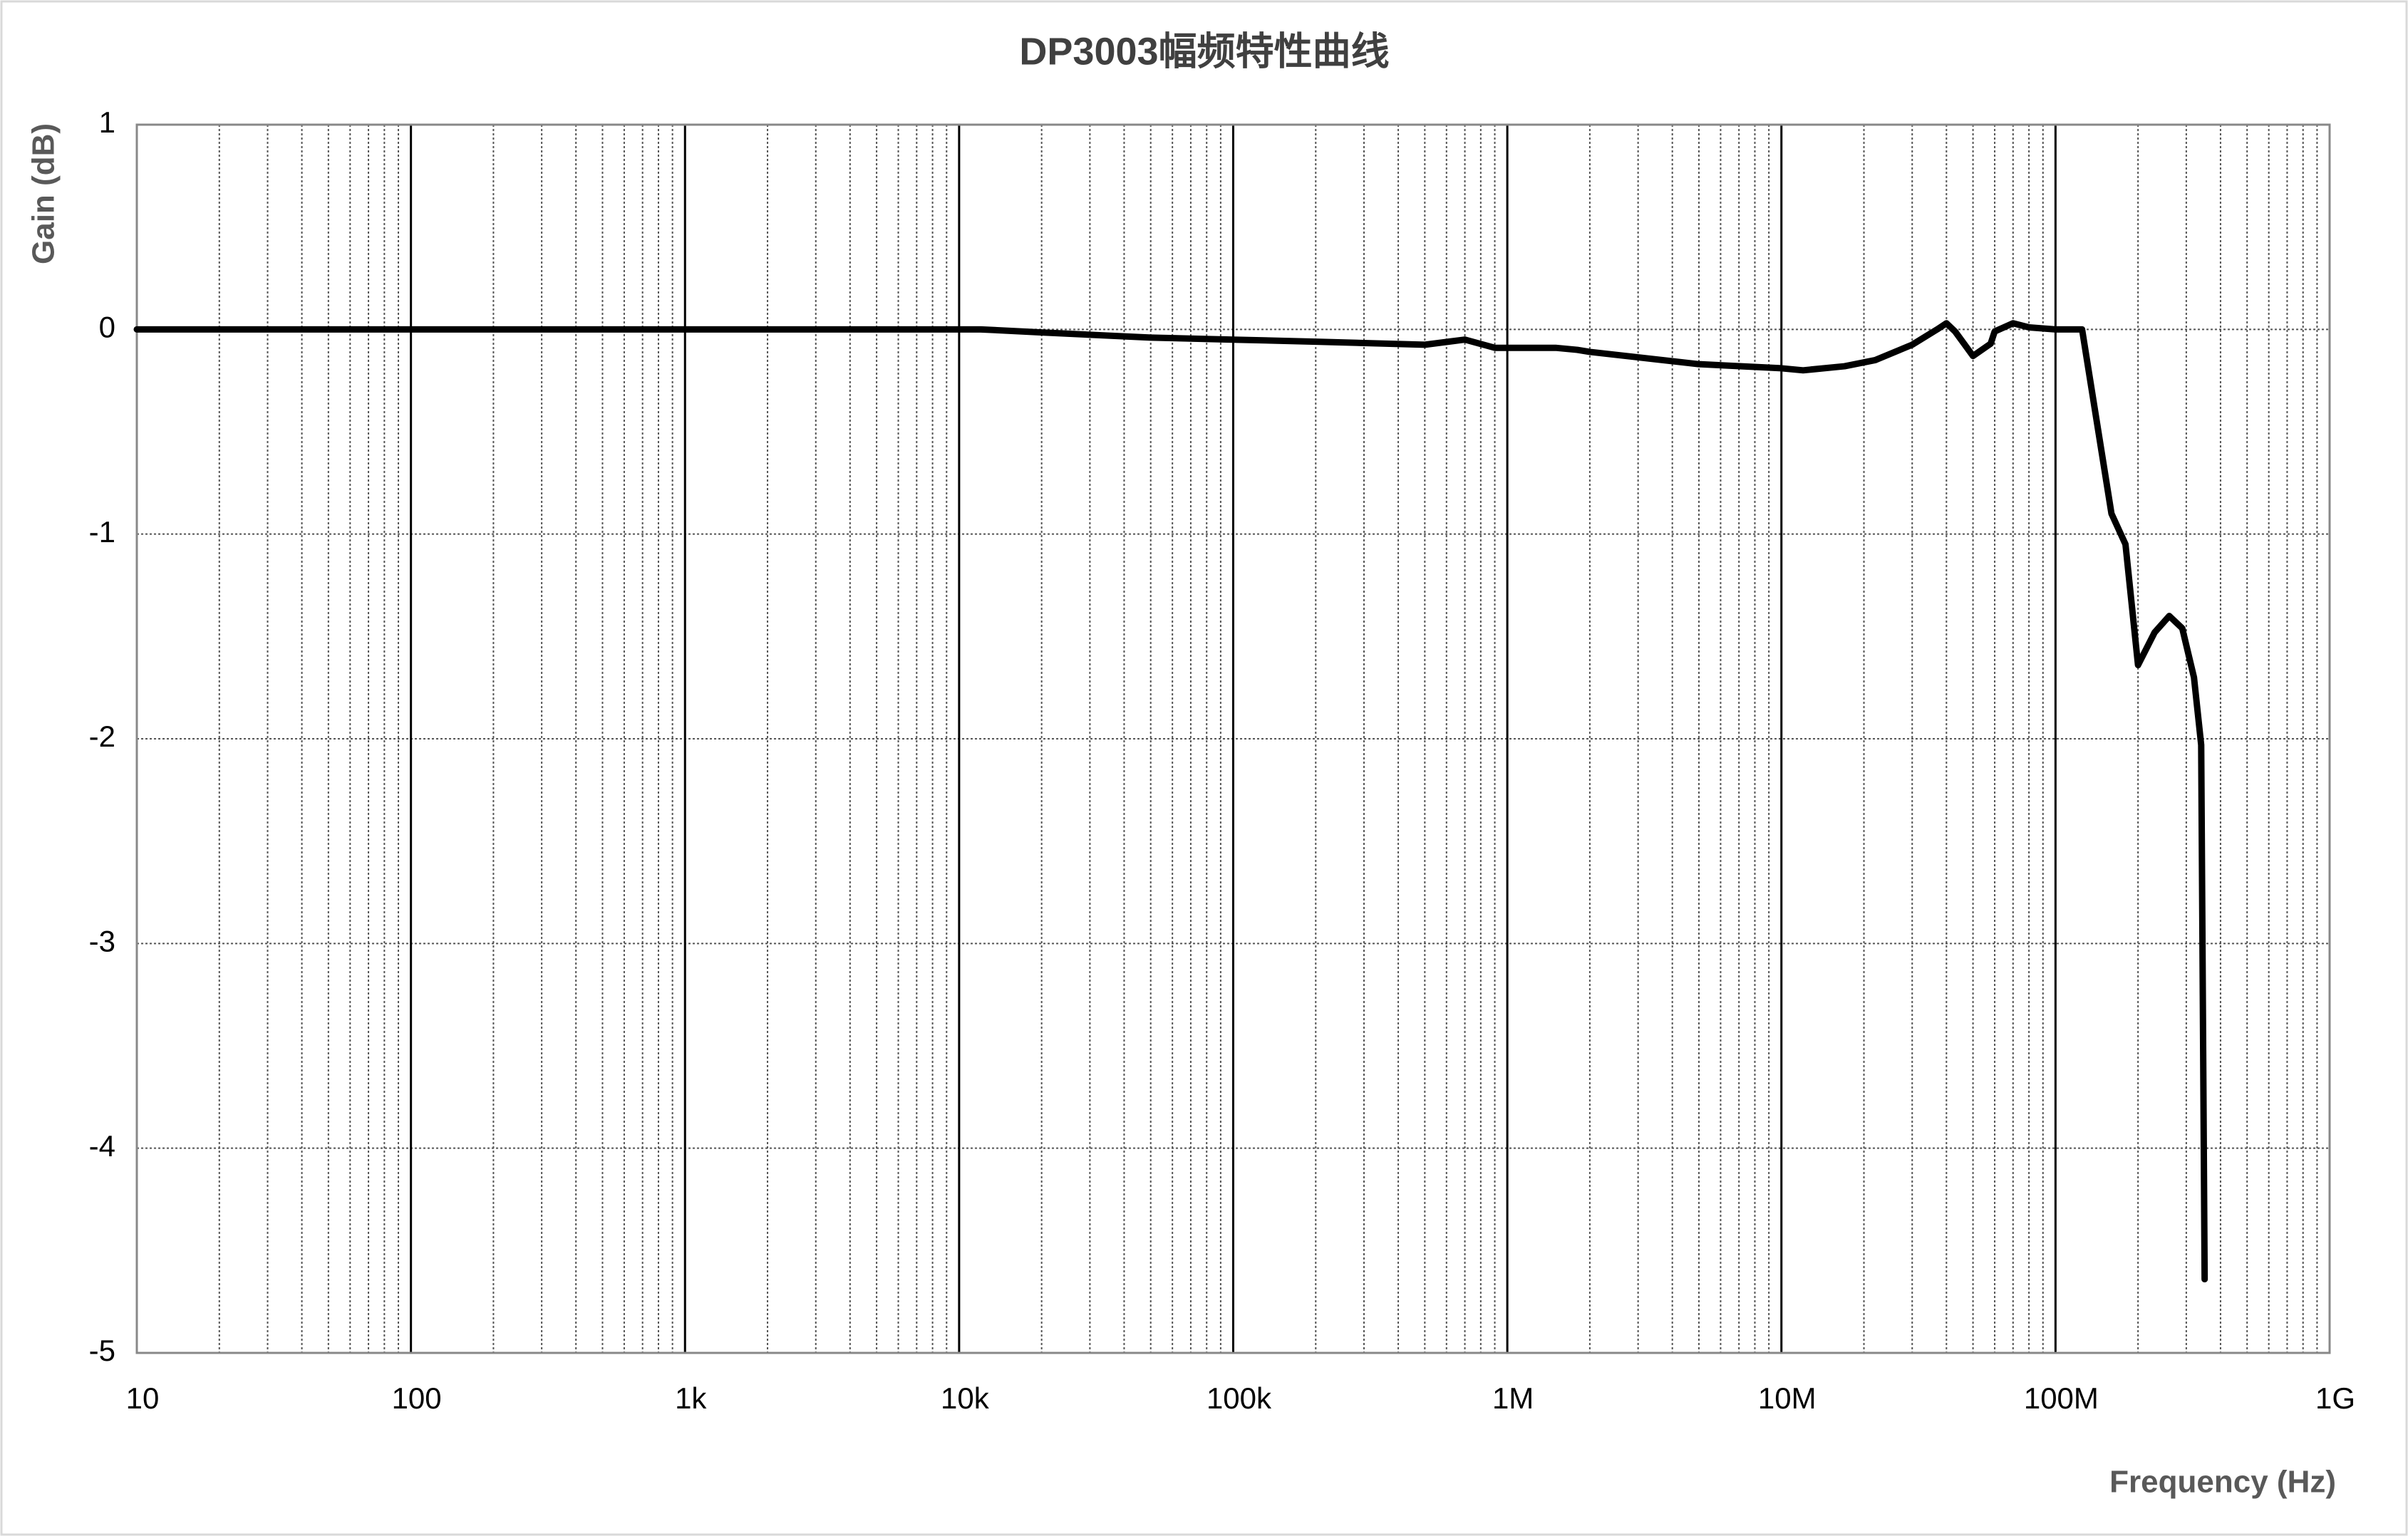 The image size is (2408, 1536). What do you see at coordinates (2061, 1398) in the screenshot?
I see `x-tick-label: 100M` at bounding box center [2061, 1398].